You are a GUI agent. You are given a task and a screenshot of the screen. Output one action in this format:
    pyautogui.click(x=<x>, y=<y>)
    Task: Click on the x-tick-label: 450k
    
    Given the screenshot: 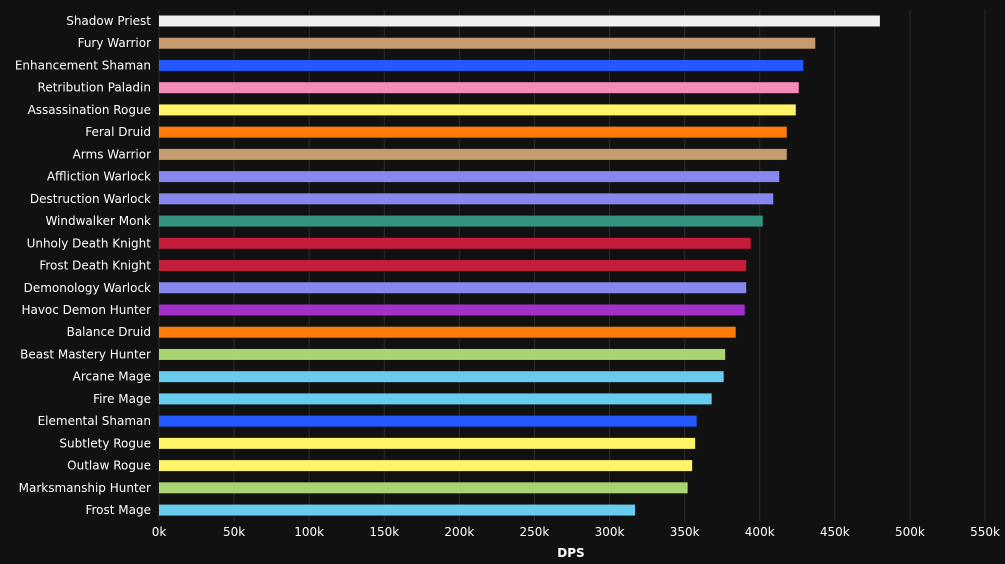 What is the action you would take?
    pyautogui.click(x=835, y=532)
    